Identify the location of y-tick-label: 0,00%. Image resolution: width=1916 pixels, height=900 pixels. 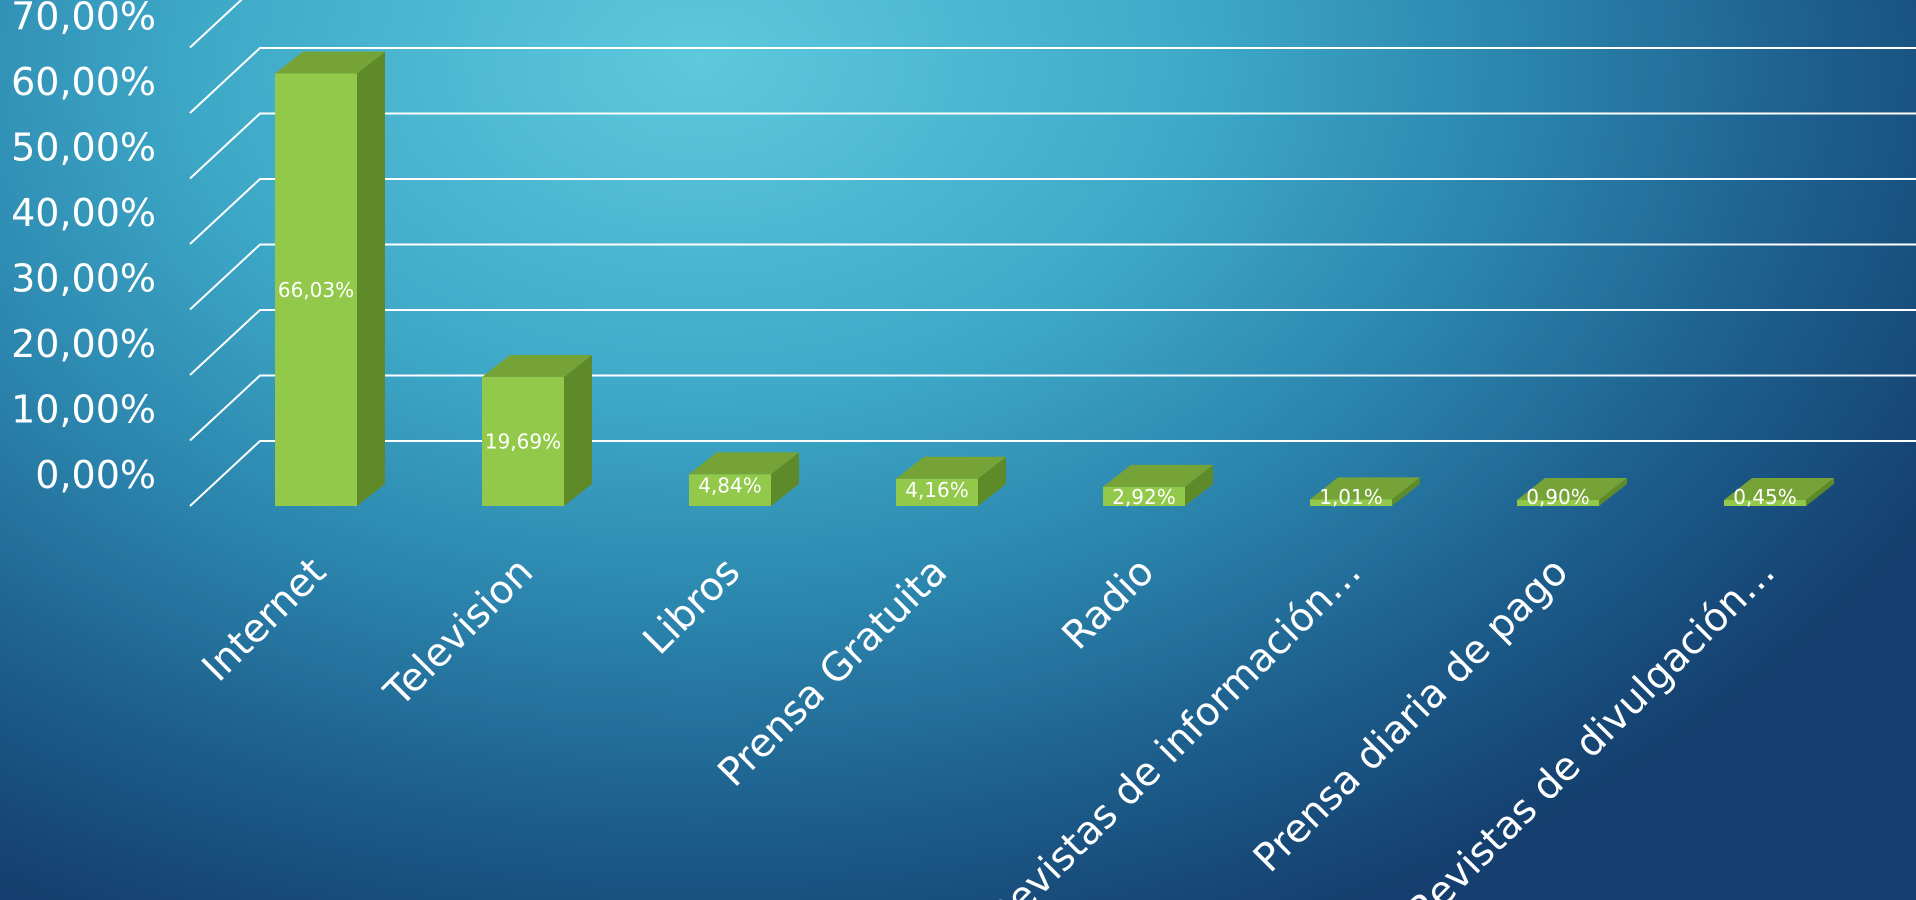
(95, 475).